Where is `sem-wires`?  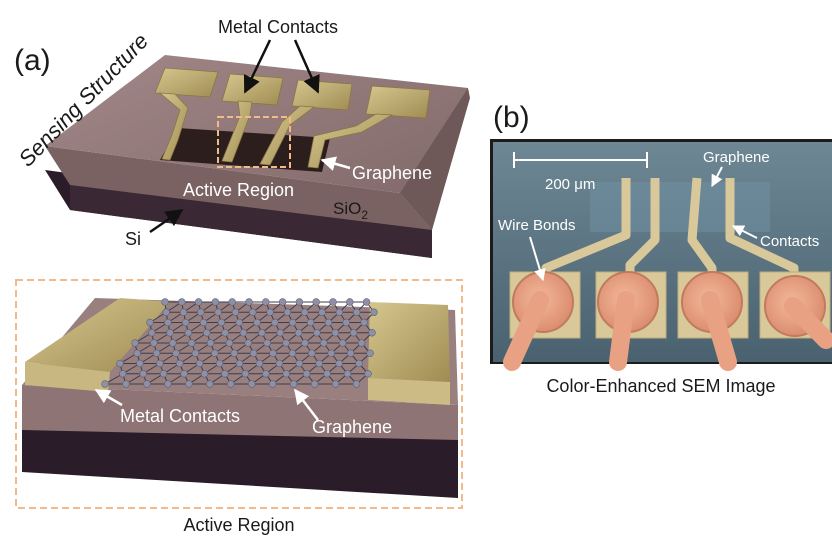 sem-wires is located at coordinates (667, 331).